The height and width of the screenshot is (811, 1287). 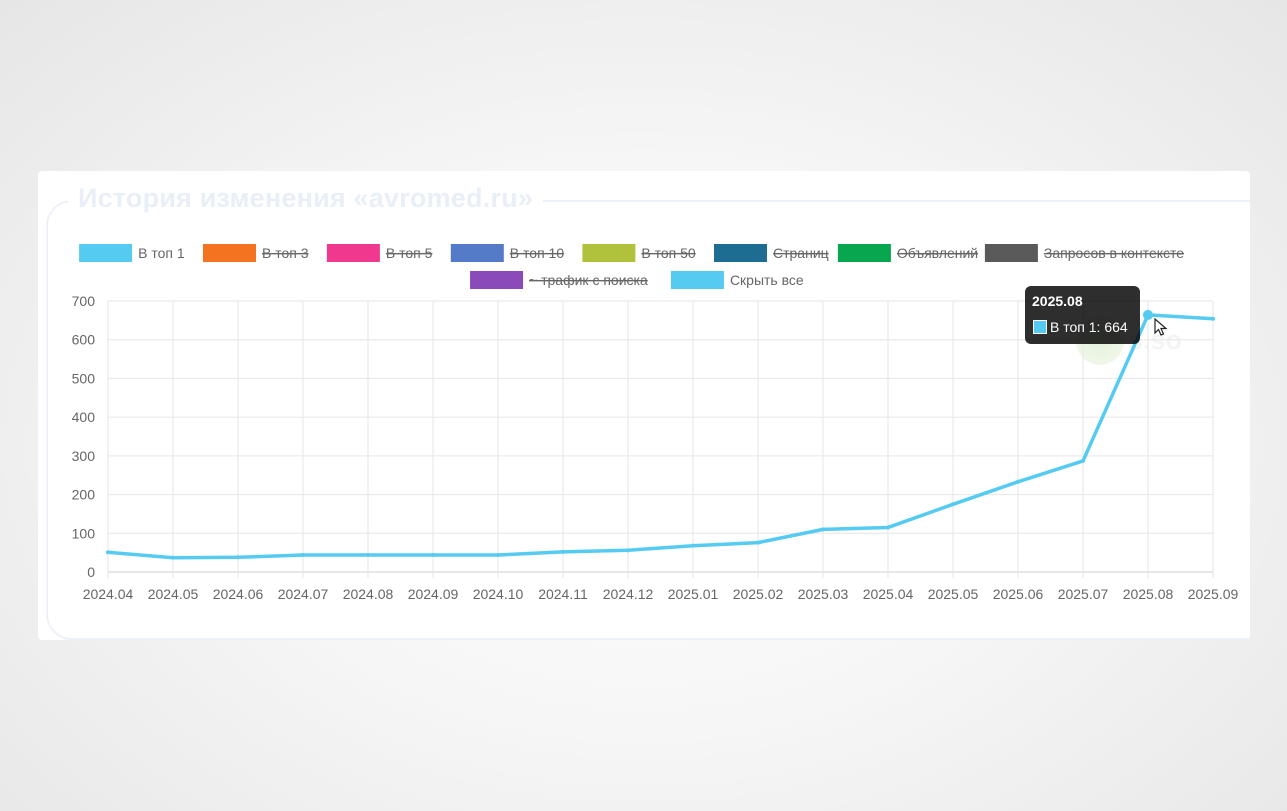 I want to click on x-tick-label: 2024.07, so click(x=303, y=594).